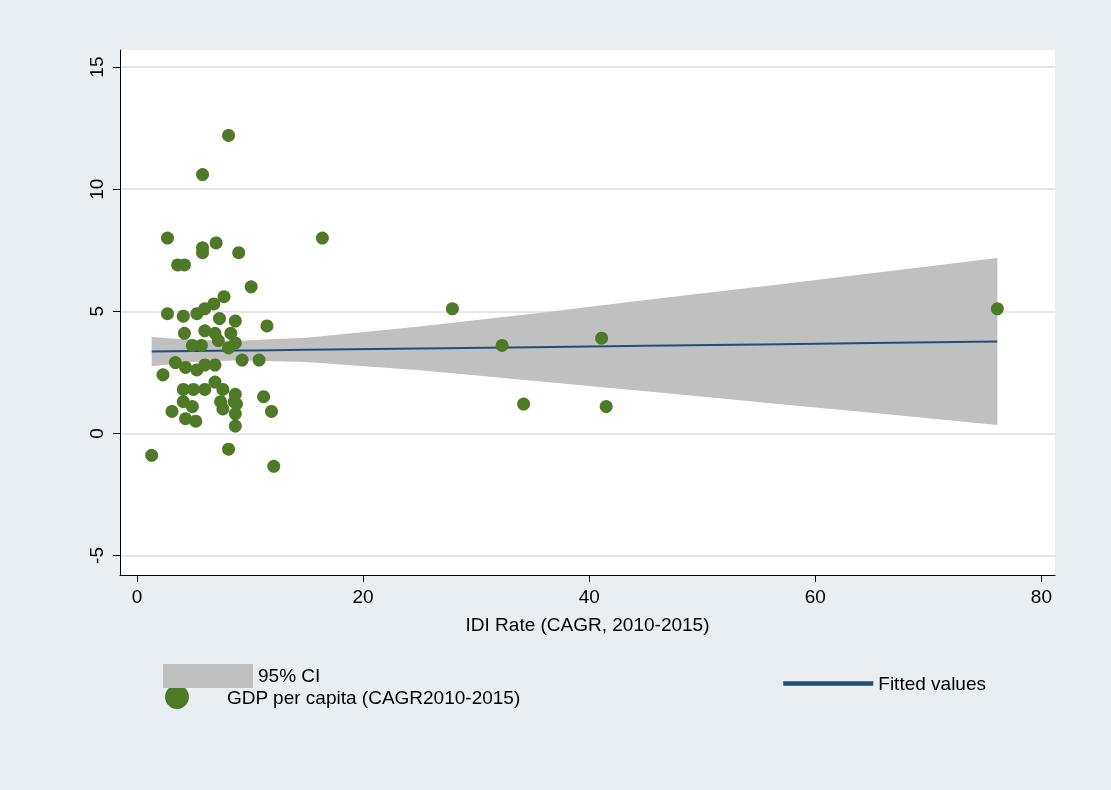  What do you see at coordinates (1041, 596) in the screenshot?
I see `x-tick-label: 80` at bounding box center [1041, 596].